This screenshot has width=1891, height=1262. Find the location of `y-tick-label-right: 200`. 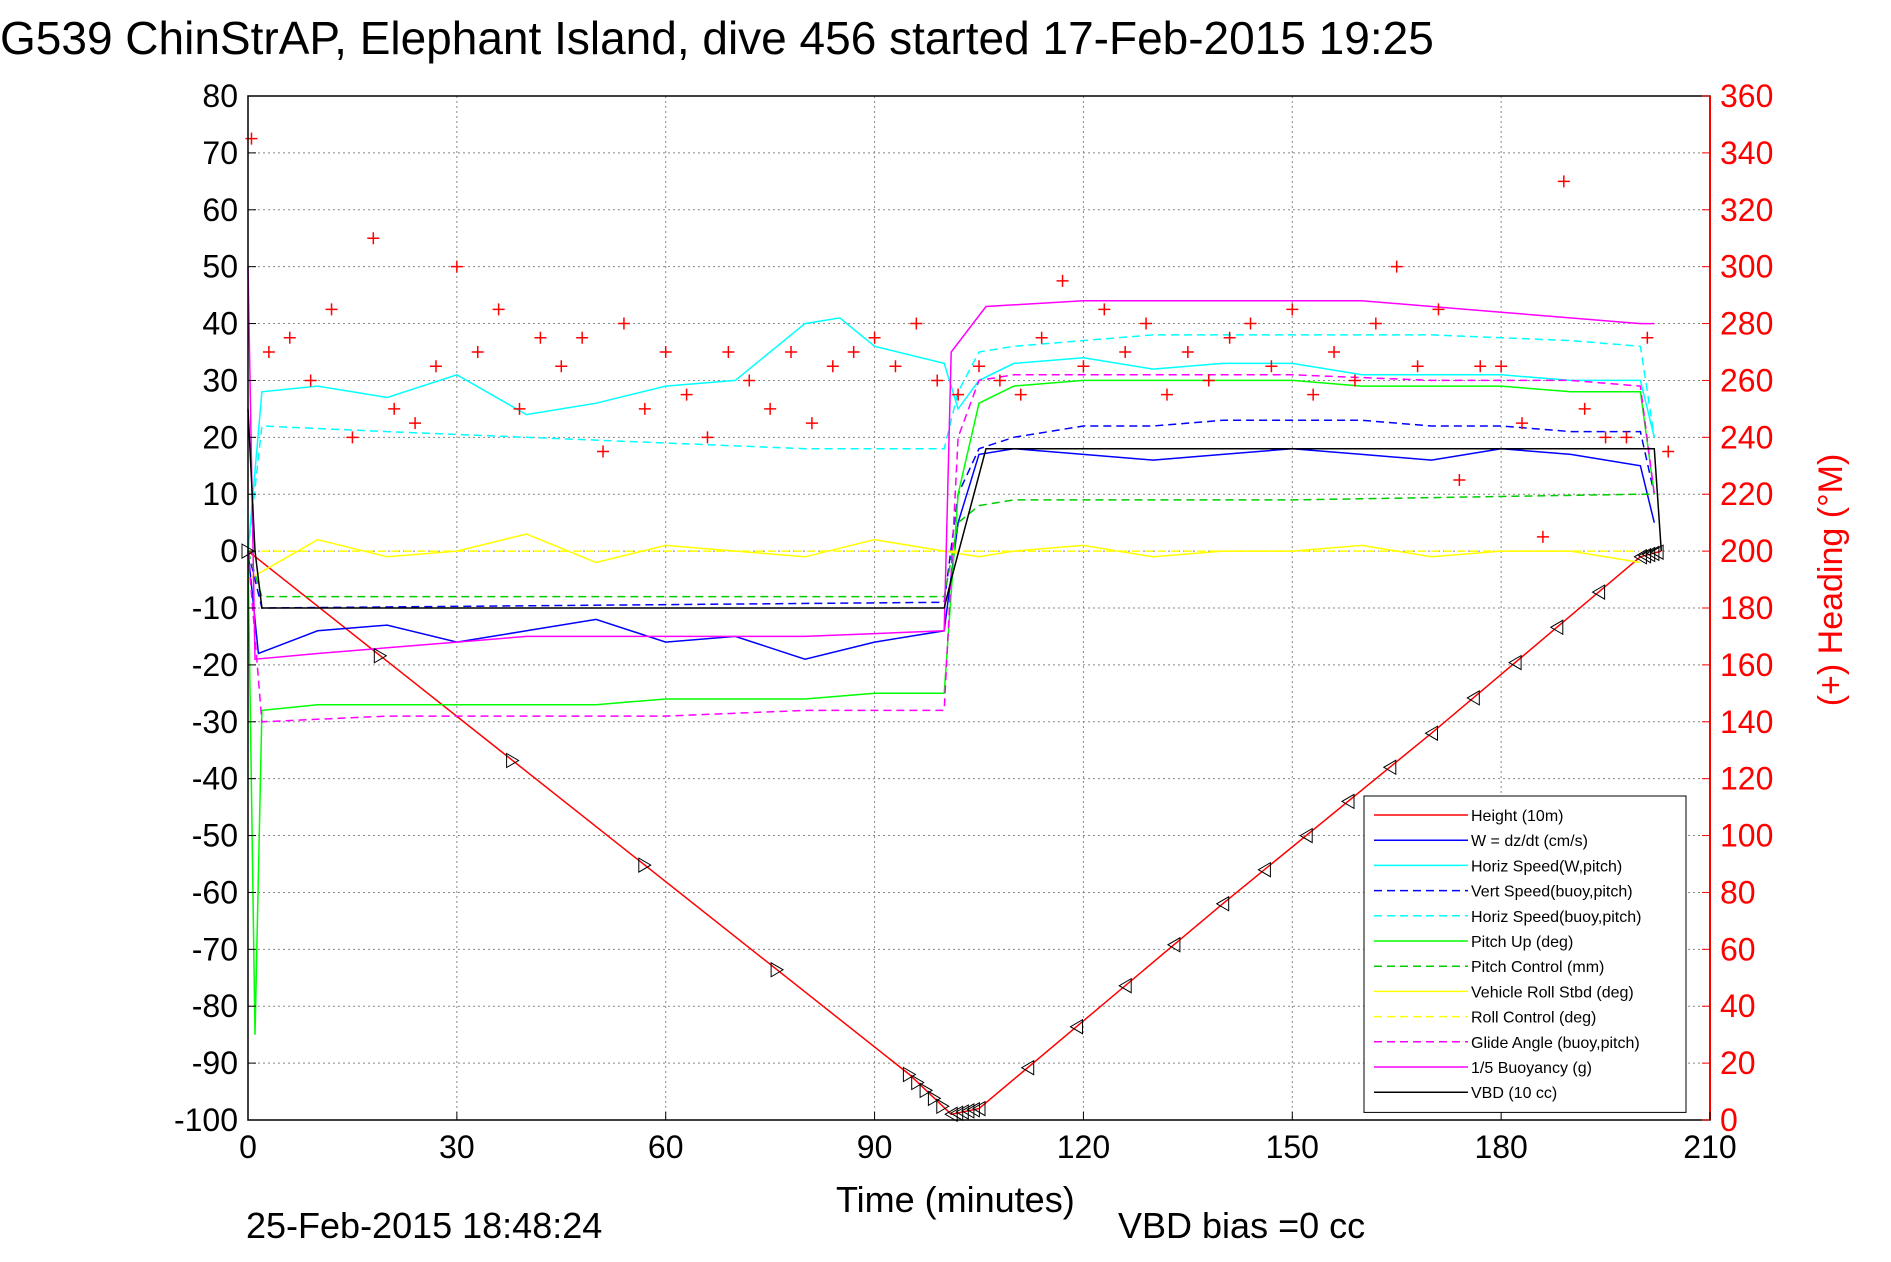

y-tick-label-right: 200 is located at coordinates (1746, 551).